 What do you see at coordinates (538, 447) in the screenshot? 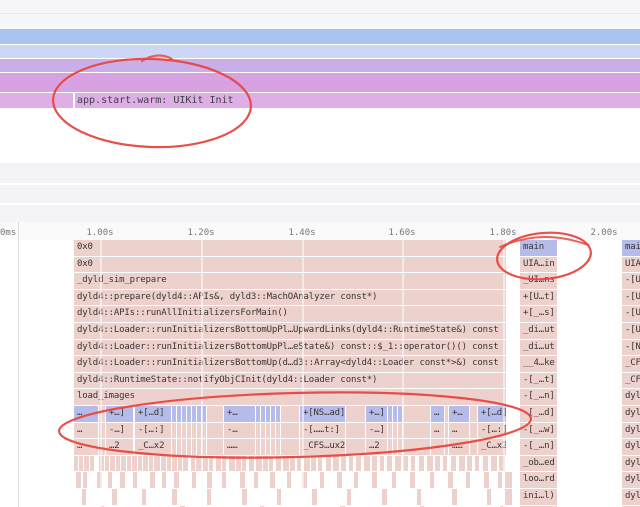
I see `truncated-frame-cell: -[_…n]` at bounding box center [538, 447].